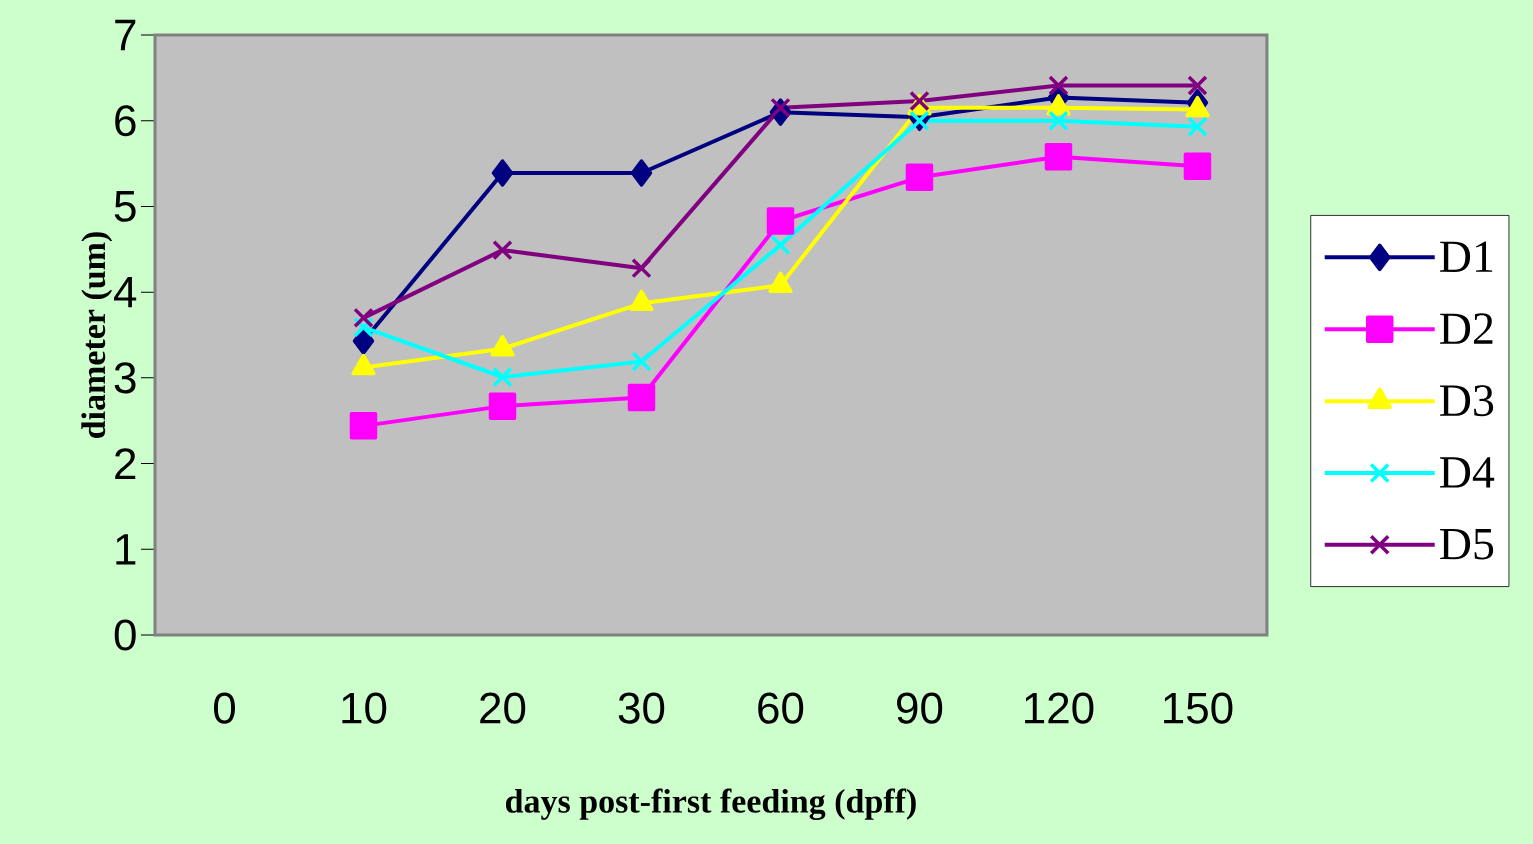  What do you see at coordinates (920, 708) in the screenshot?
I see `x-tick-label: 90` at bounding box center [920, 708].